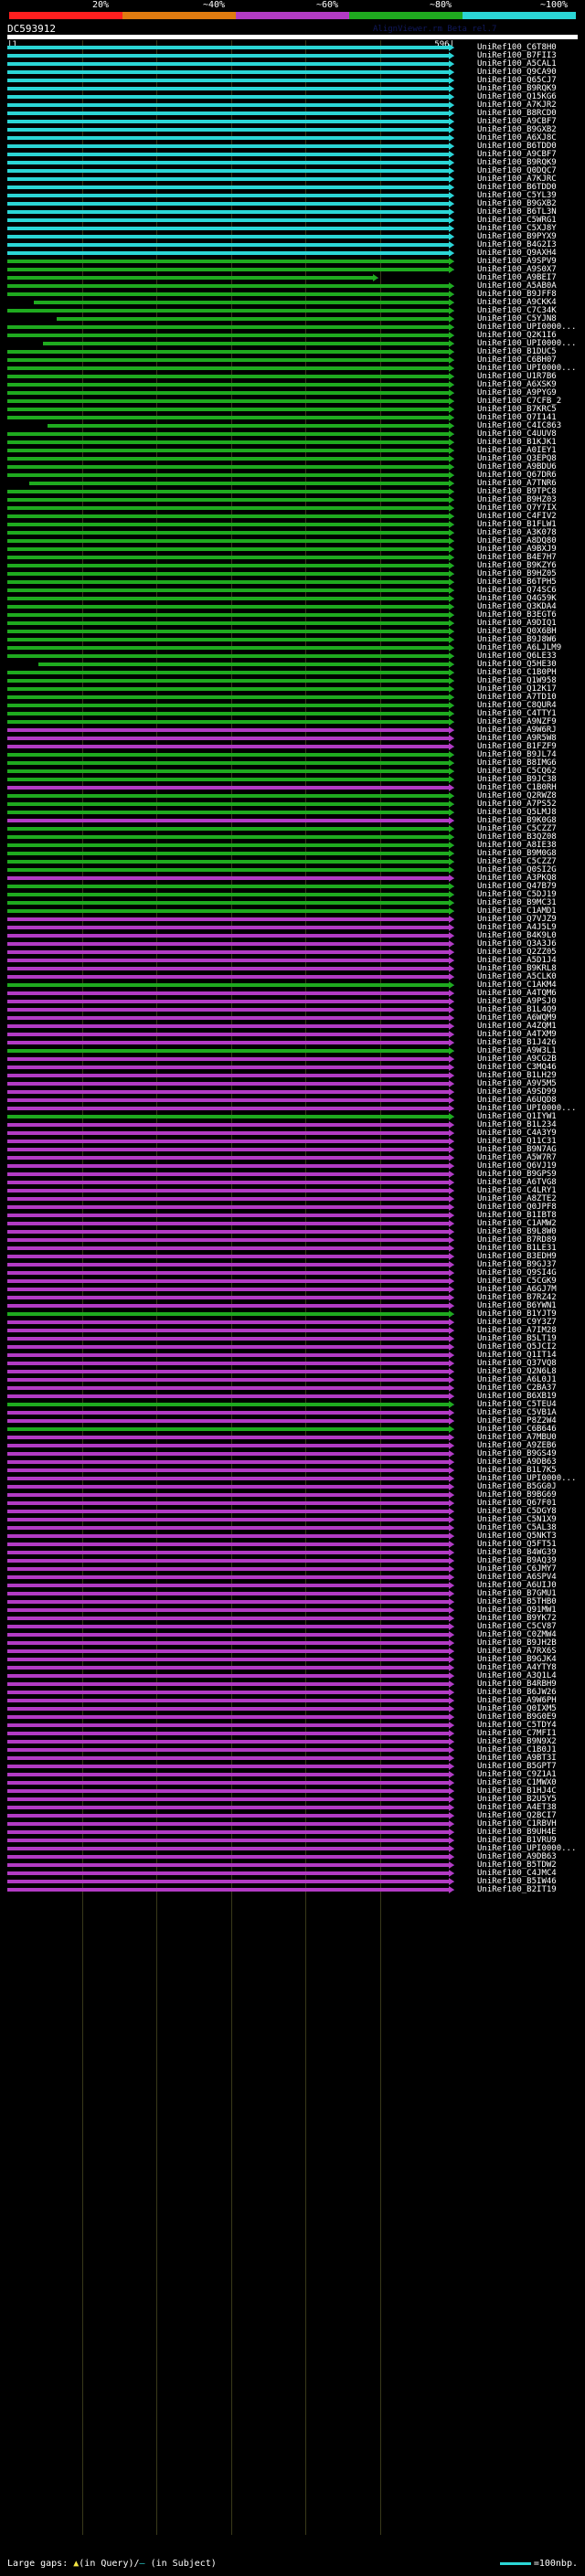 The height and width of the screenshot is (2576, 585). I want to click on alignment-row: UniRef100_B9KRL8, so click(293, 968).